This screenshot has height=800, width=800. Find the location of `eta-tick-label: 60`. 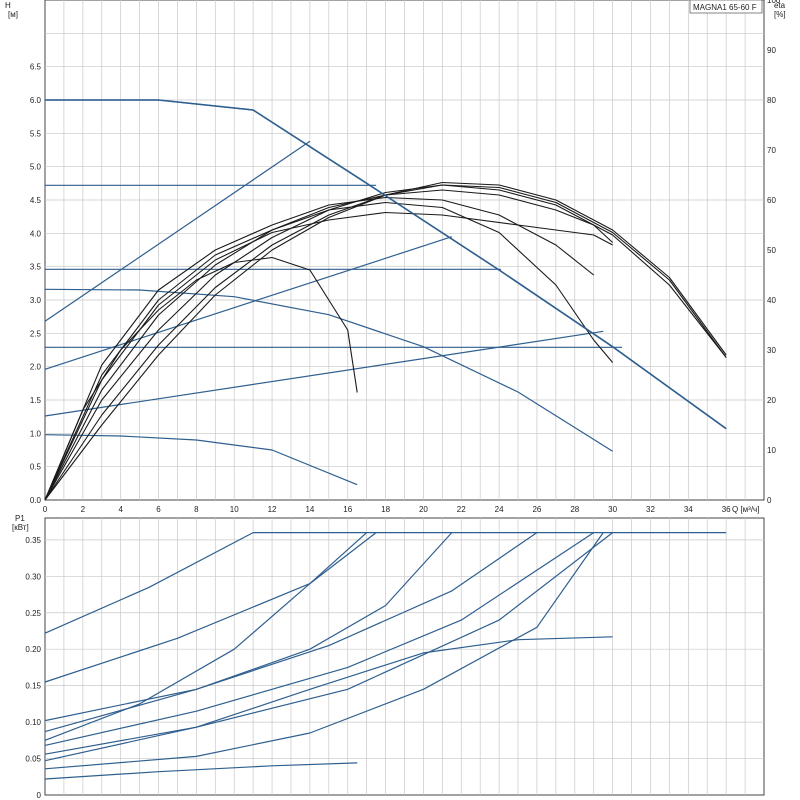

eta-tick-label: 60 is located at coordinates (771, 200).